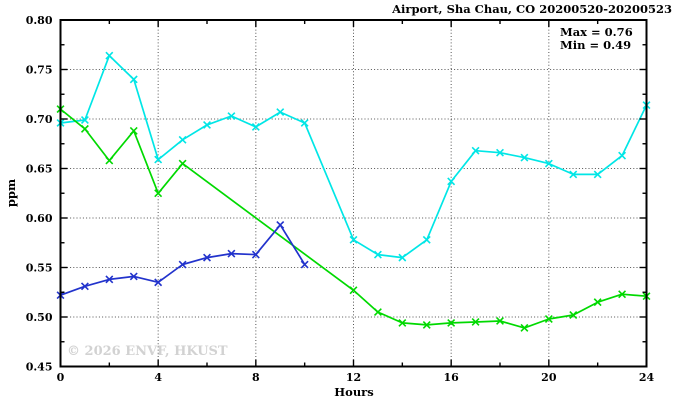 The height and width of the screenshot is (409, 674). Describe the element at coordinates (147, 351) in the screenshot. I see `watermark: © 2026 ENVF, HKUST` at that location.